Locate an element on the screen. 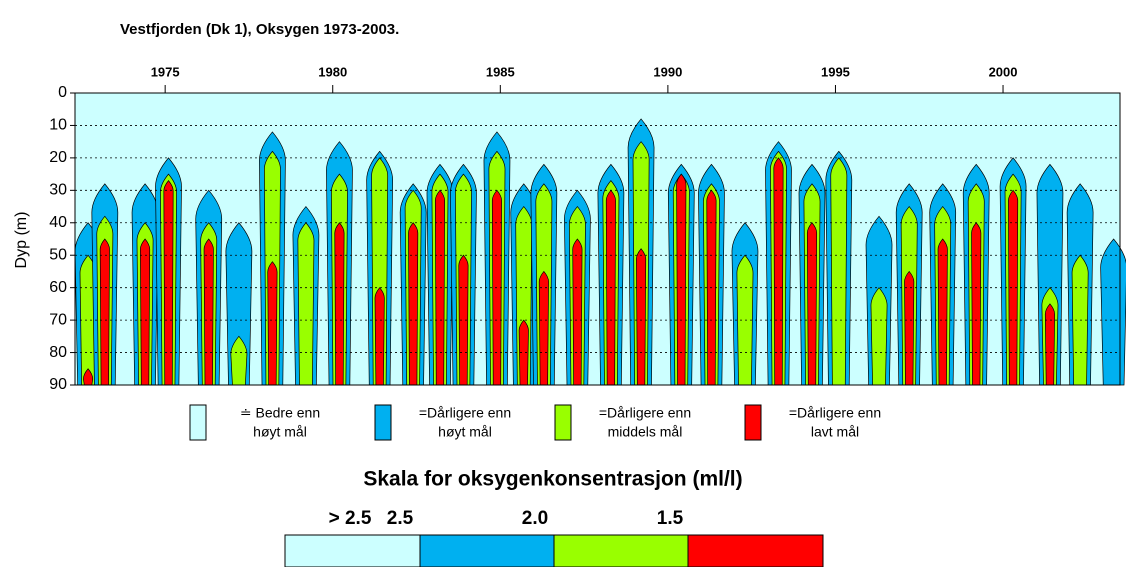 The width and height of the screenshot is (1126, 567). y-tick-label: 30 is located at coordinates (58, 190).